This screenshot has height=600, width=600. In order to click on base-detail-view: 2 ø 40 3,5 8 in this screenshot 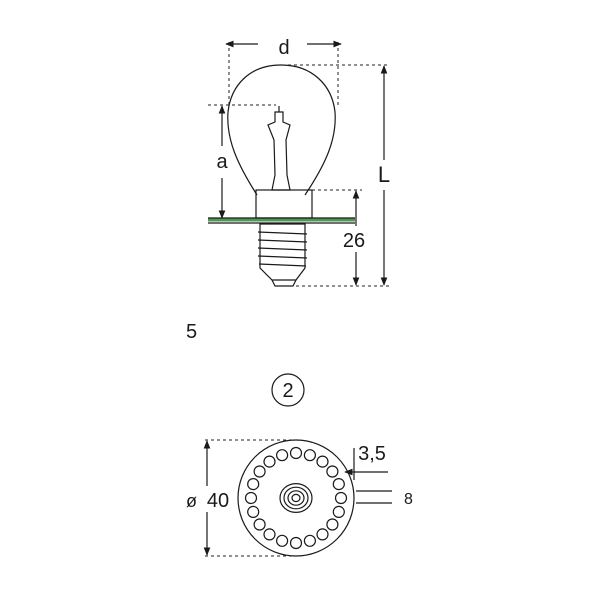, I will do `click(299, 465)`.